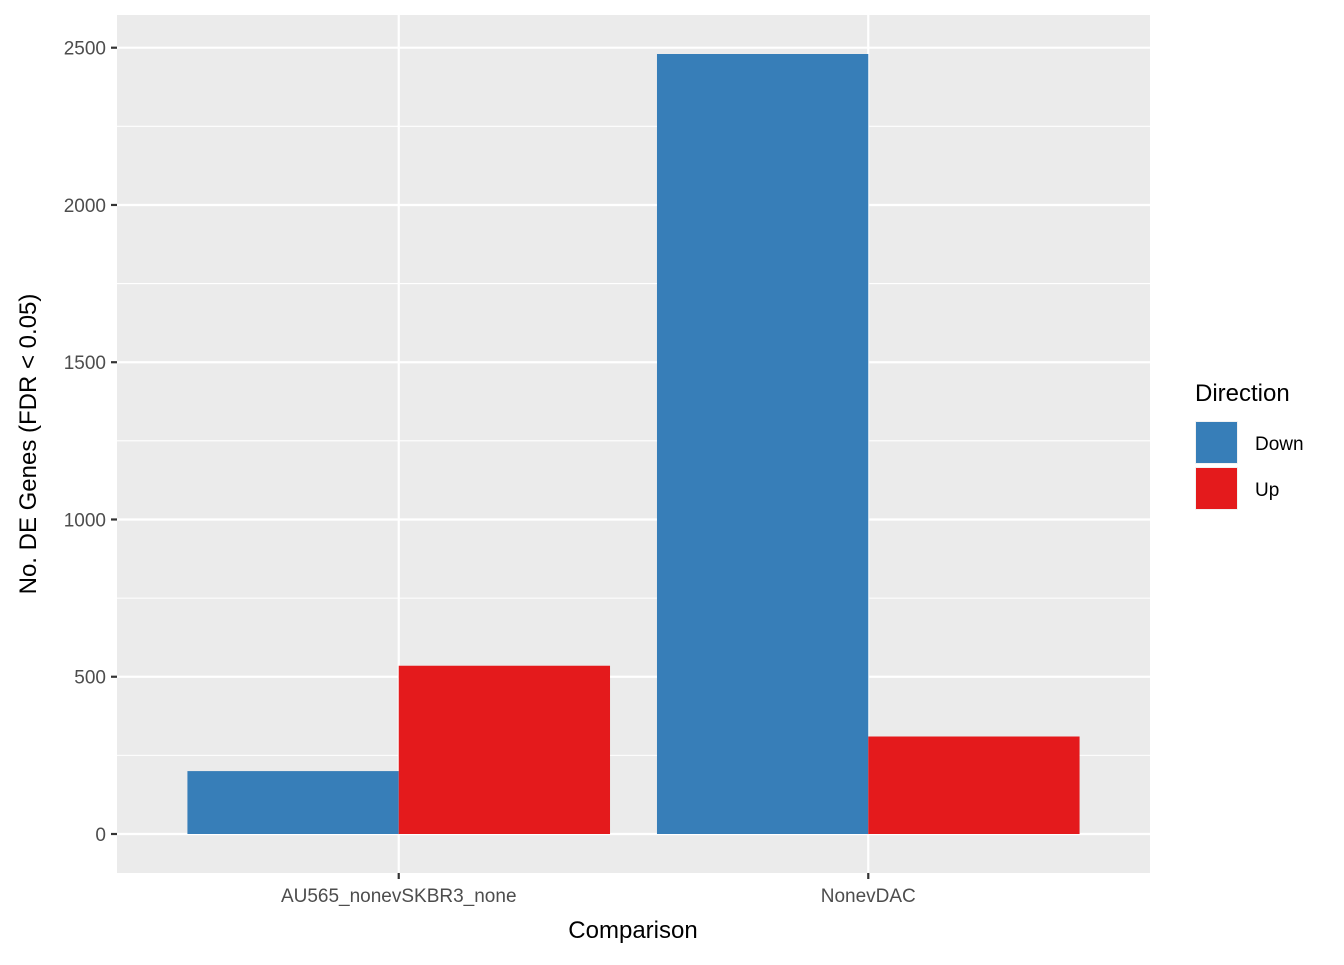 This screenshot has height=965, width=1344. What do you see at coordinates (1249, 445) in the screenshot?
I see `legend: Direction Down Up` at bounding box center [1249, 445].